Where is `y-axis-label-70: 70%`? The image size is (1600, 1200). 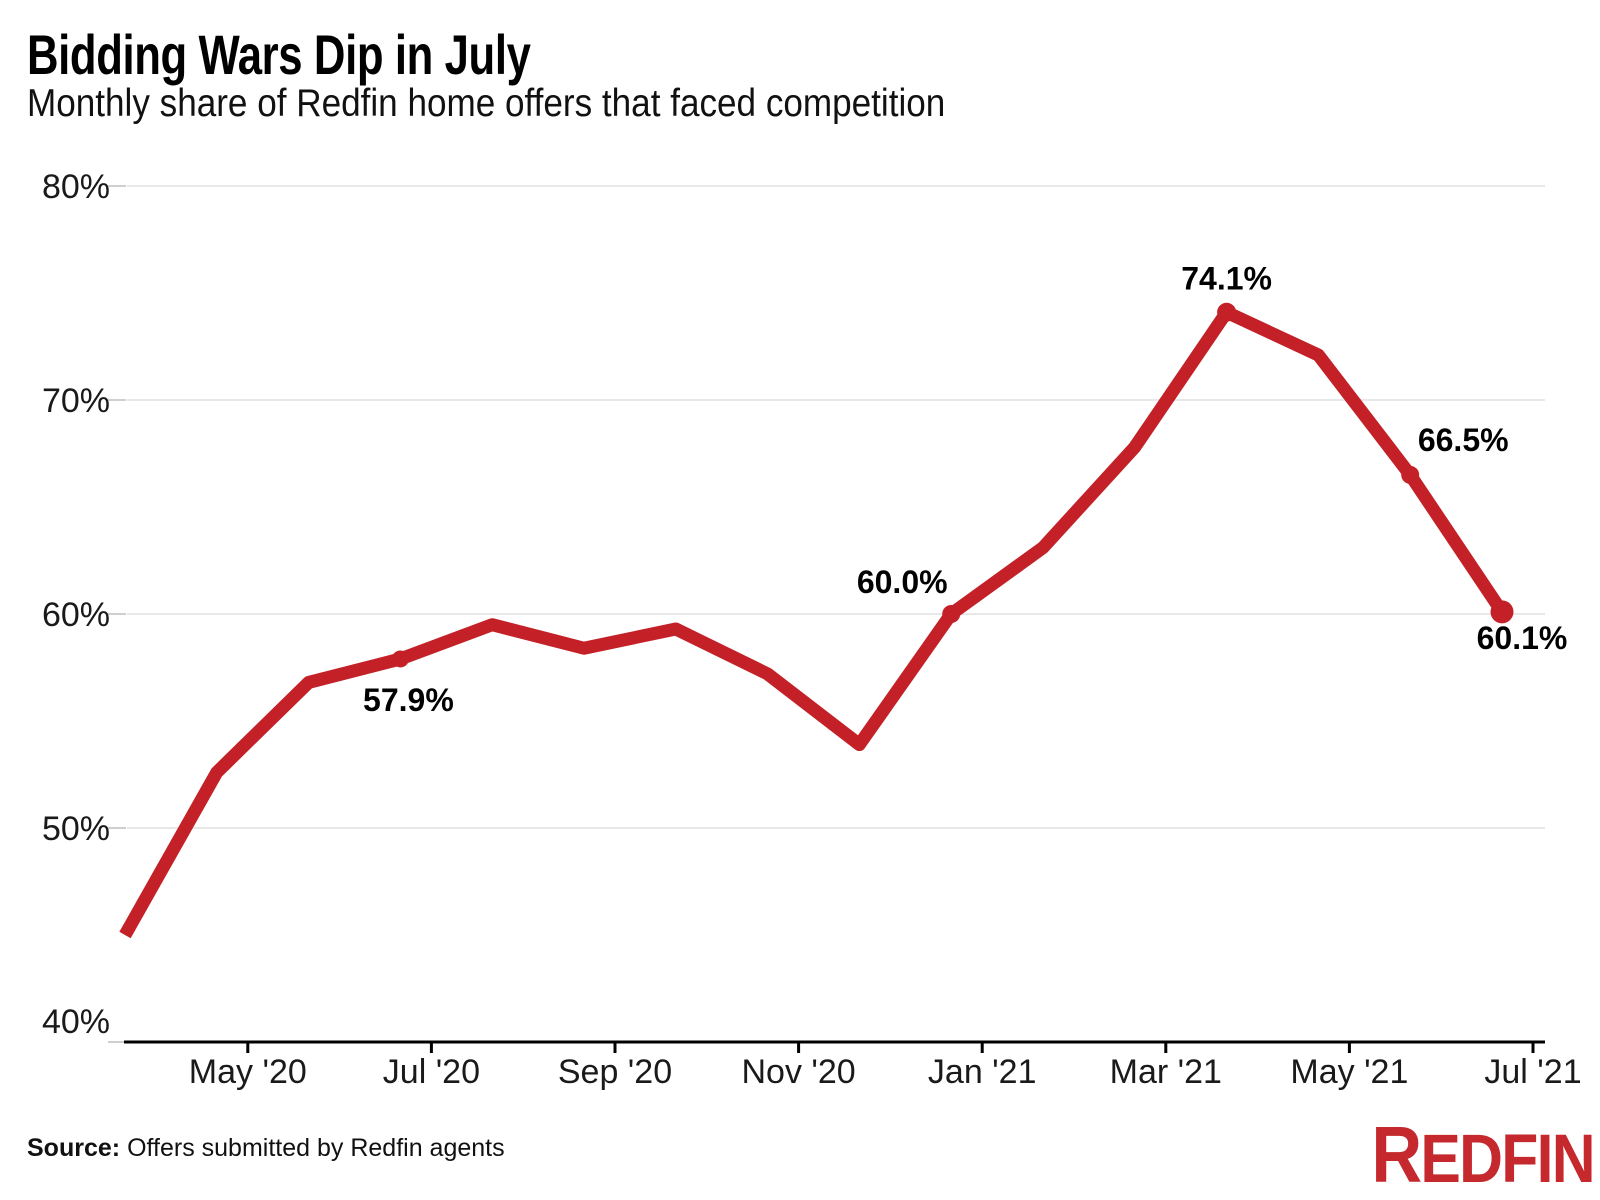
y-axis-label-70: 70% is located at coordinates (76, 401).